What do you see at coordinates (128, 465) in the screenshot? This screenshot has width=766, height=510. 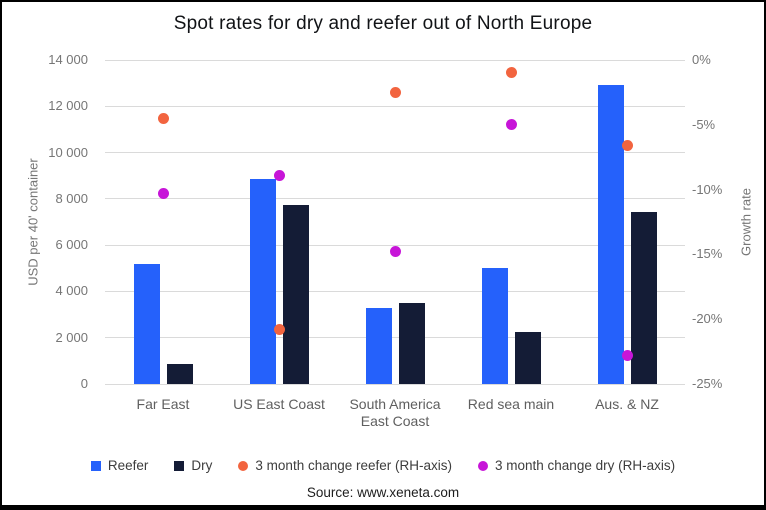 I see `legend-label-reefer: Reefer` at bounding box center [128, 465].